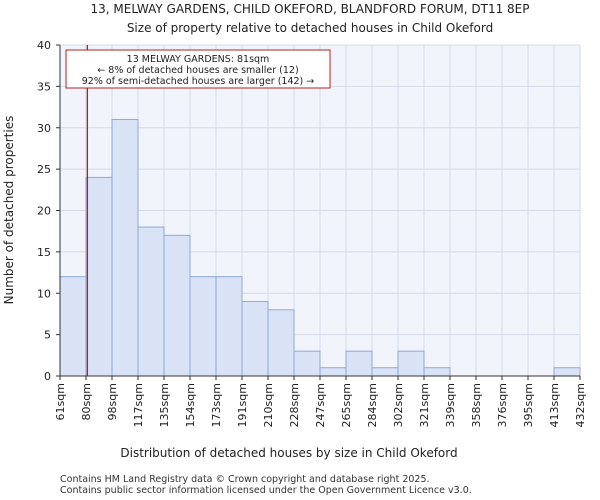 The height and width of the screenshot is (500, 600). I want to click on x-tick-label: 191sqm, so click(242, 405).